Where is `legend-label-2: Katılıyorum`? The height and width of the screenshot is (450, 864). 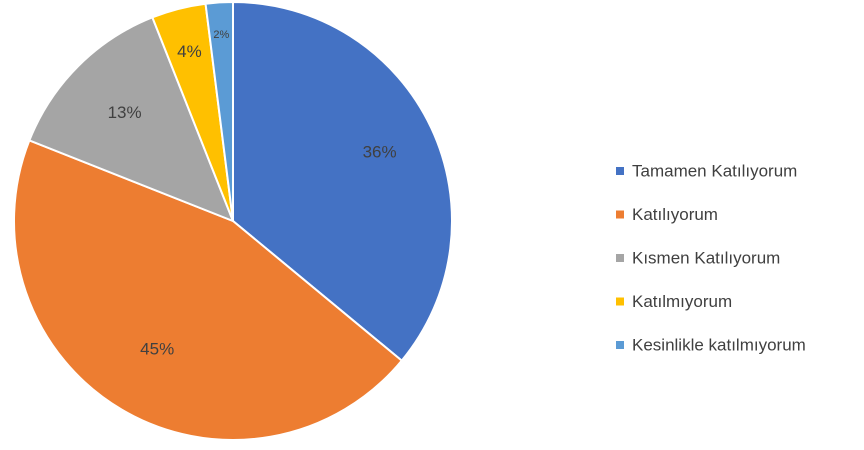
legend-label-2: Katılıyorum is located at coordinates (675, 214).